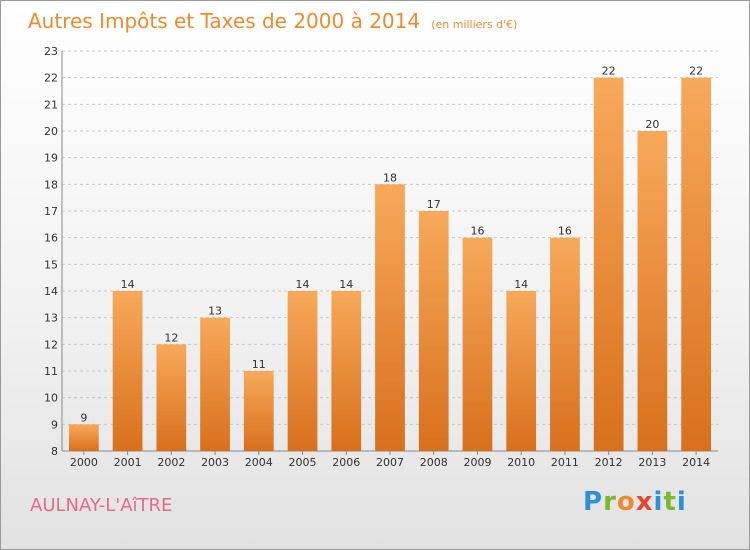 Image resolution: width=750 pixels, height=550 pixels. I want to click on bar-2006, so click(346, 371).